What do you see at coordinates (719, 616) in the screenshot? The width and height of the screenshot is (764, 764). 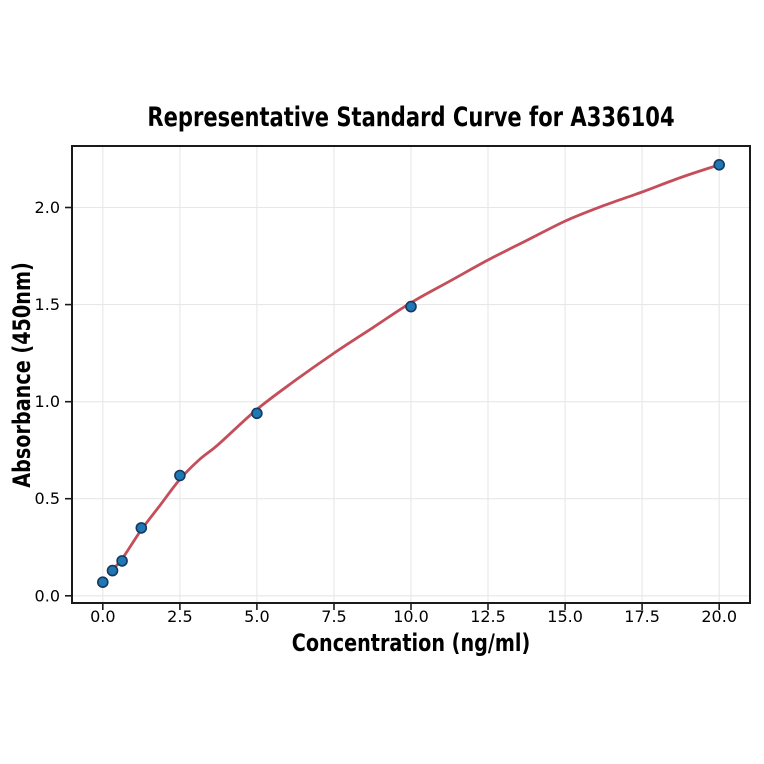 I see `x-tick-label: 20.0` at bounding box center [719, 616].